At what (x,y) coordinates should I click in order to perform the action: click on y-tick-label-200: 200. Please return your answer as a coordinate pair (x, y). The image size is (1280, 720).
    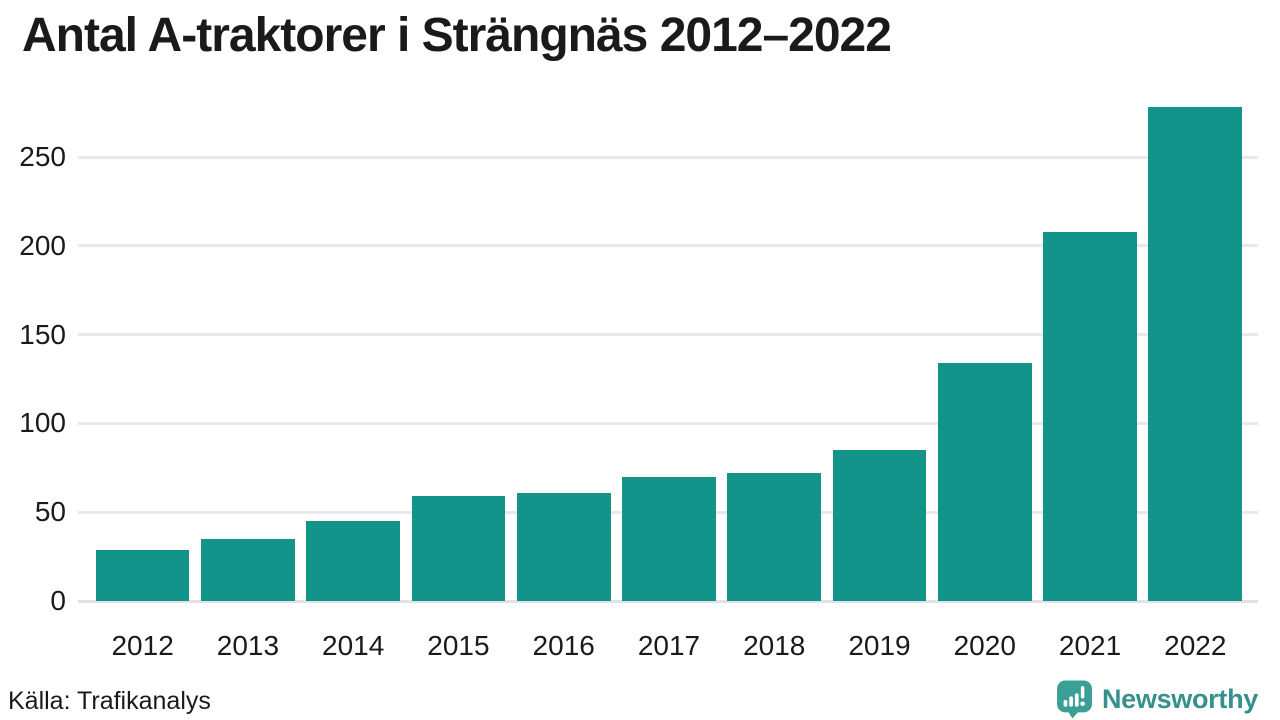
    Looking at the image, I should click on (42, 245).